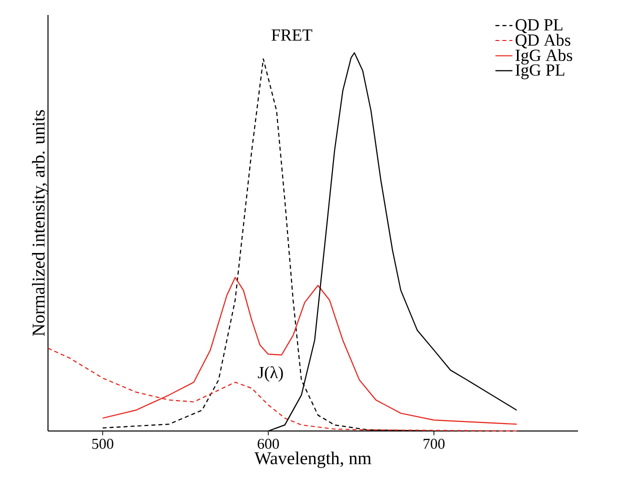 The height and width of the screenshot is (495, 635). Describe the element at coordinates (540, 72) in the screenshot. I see `legend-label: IgG PL` at that location.